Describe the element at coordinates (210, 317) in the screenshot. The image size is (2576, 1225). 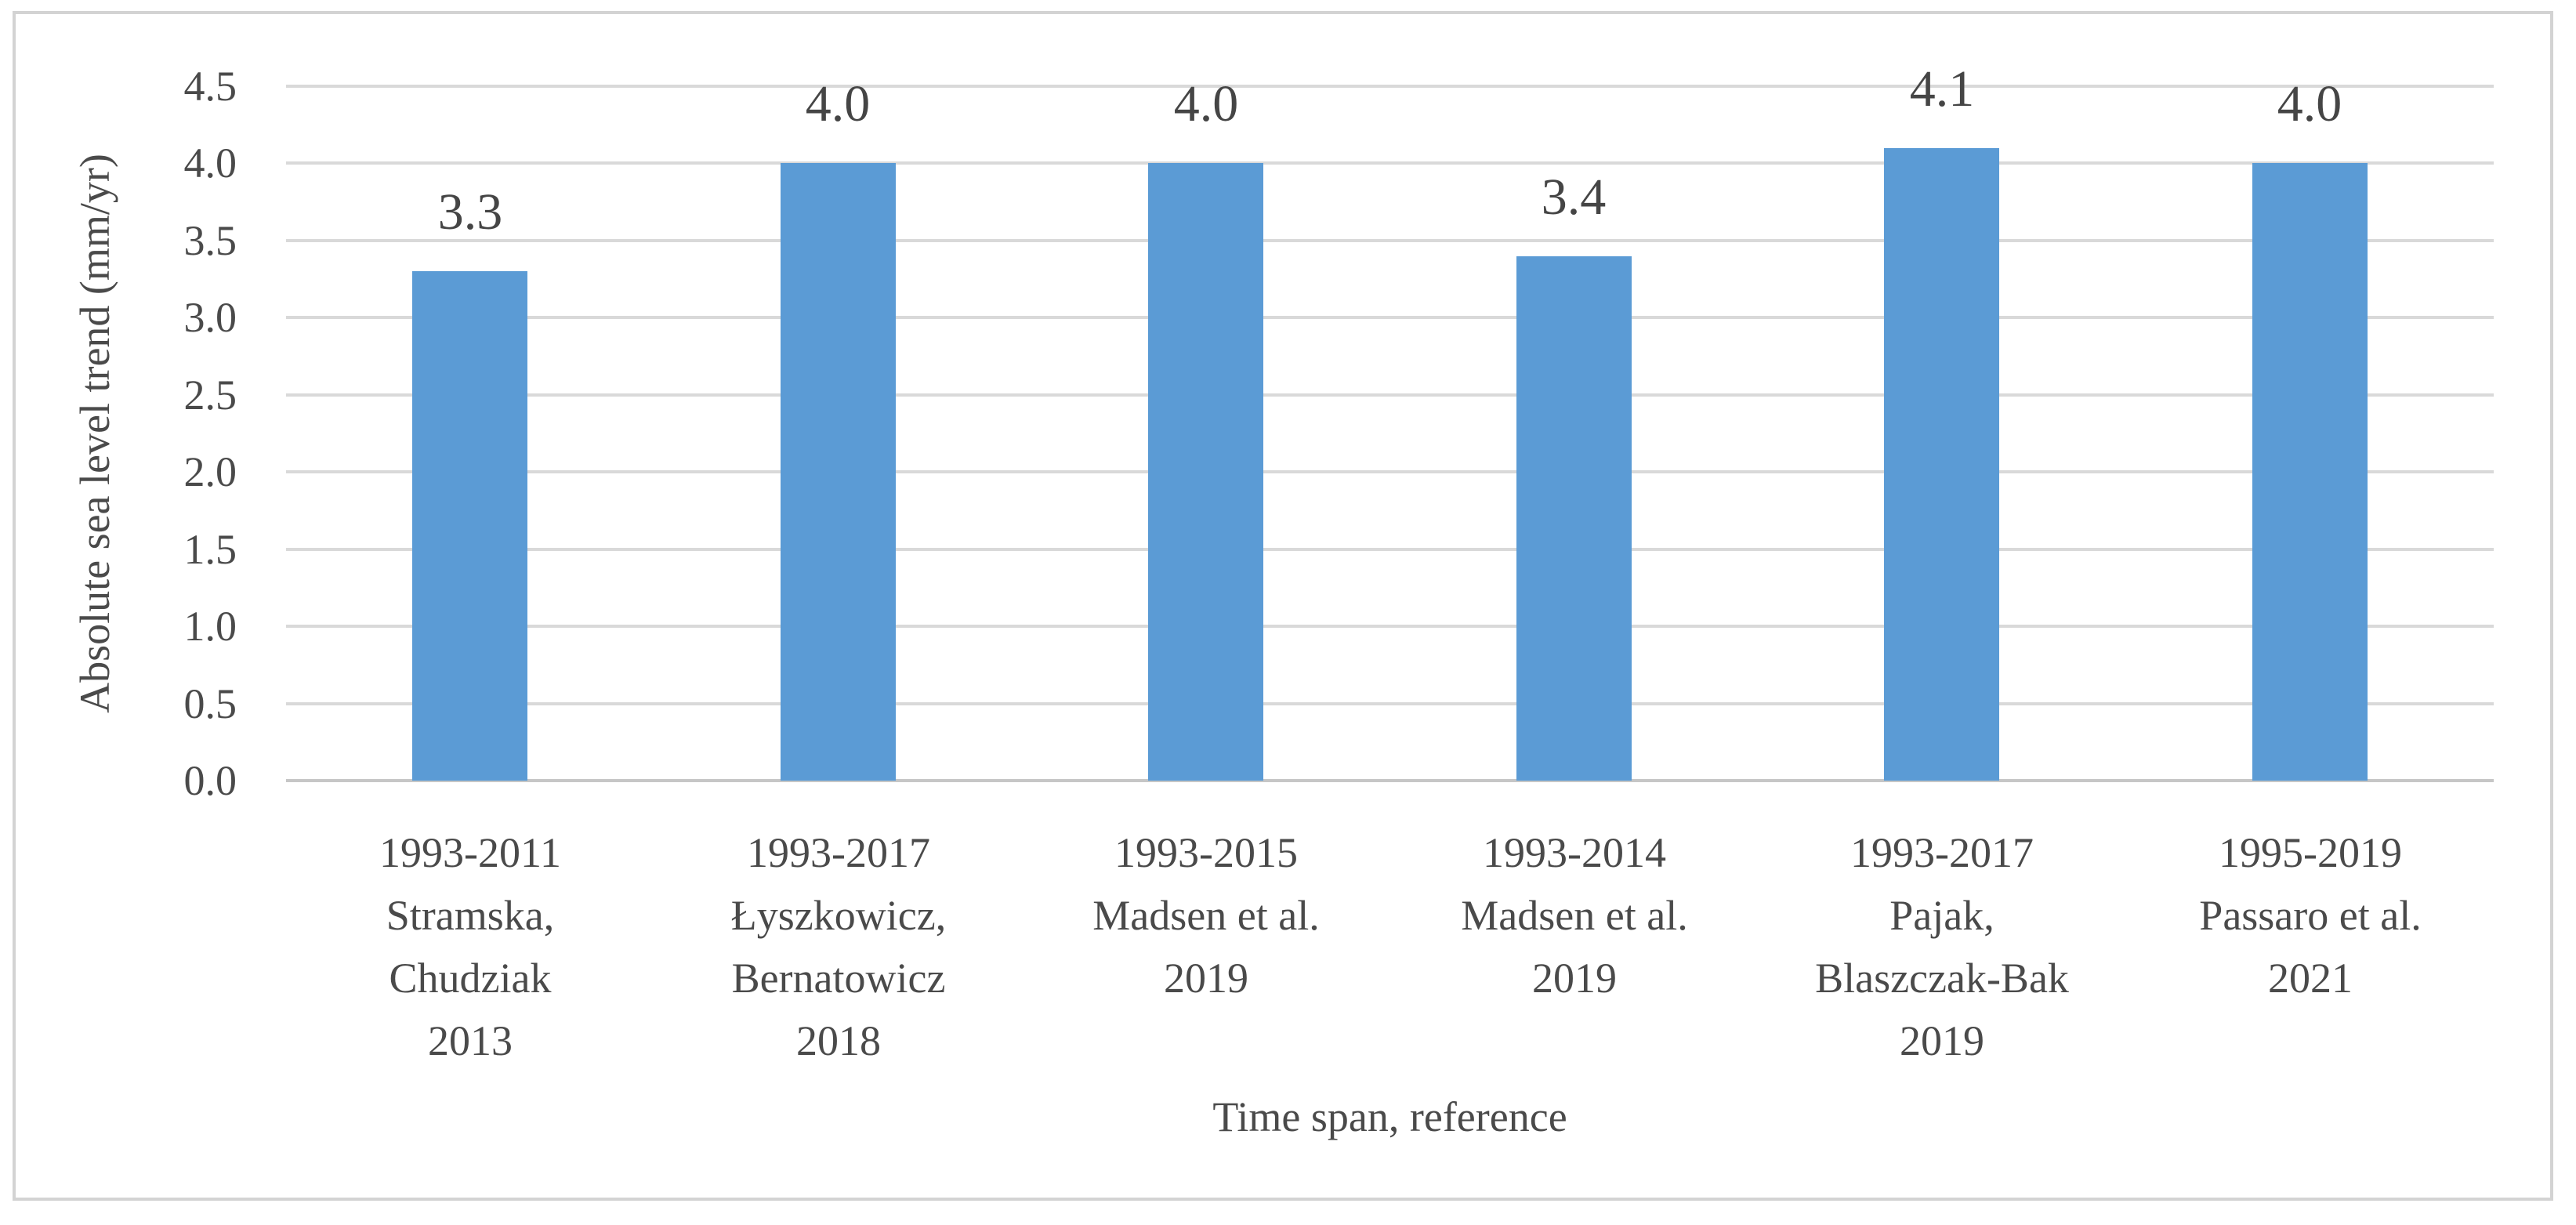
I see `y-axis-tick-label: 3.0` at that location.